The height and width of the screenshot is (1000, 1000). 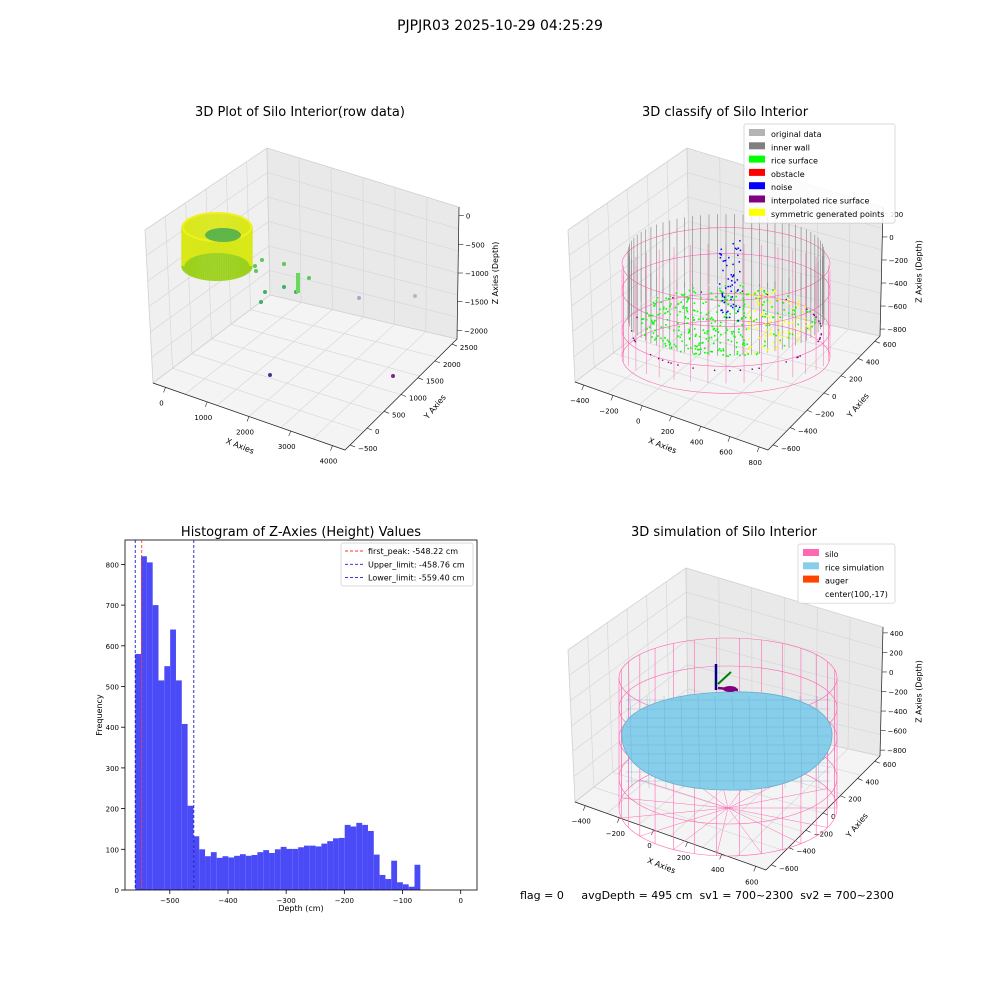 What do you see at coordinates (823, 834) in the screenshot?
I see `y-tick-label: −200` at bounding box center [823, 834].